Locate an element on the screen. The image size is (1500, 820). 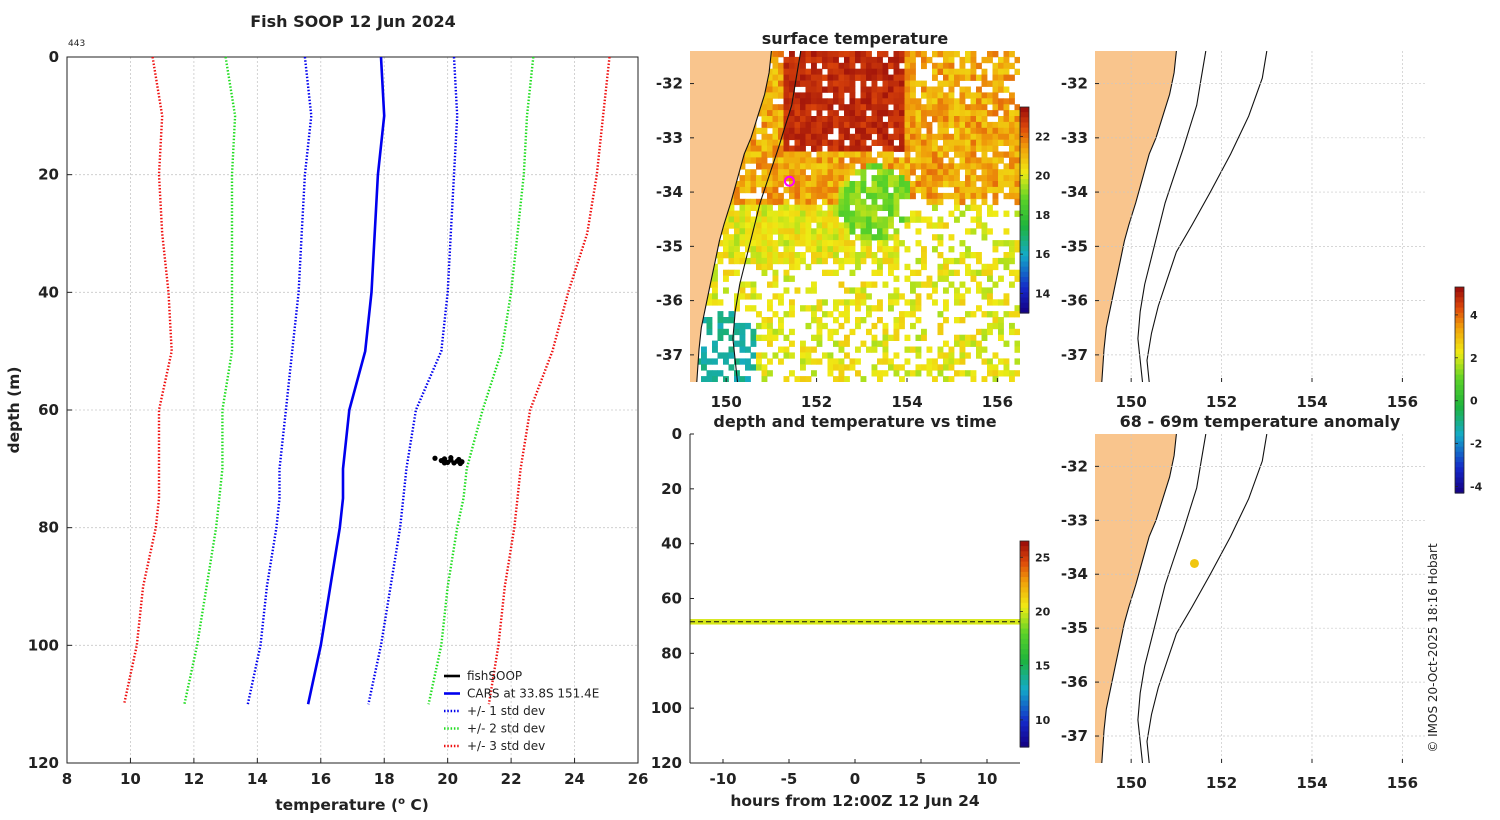
blank-xtick-label: 152 is located at coordinates (1221, 402).